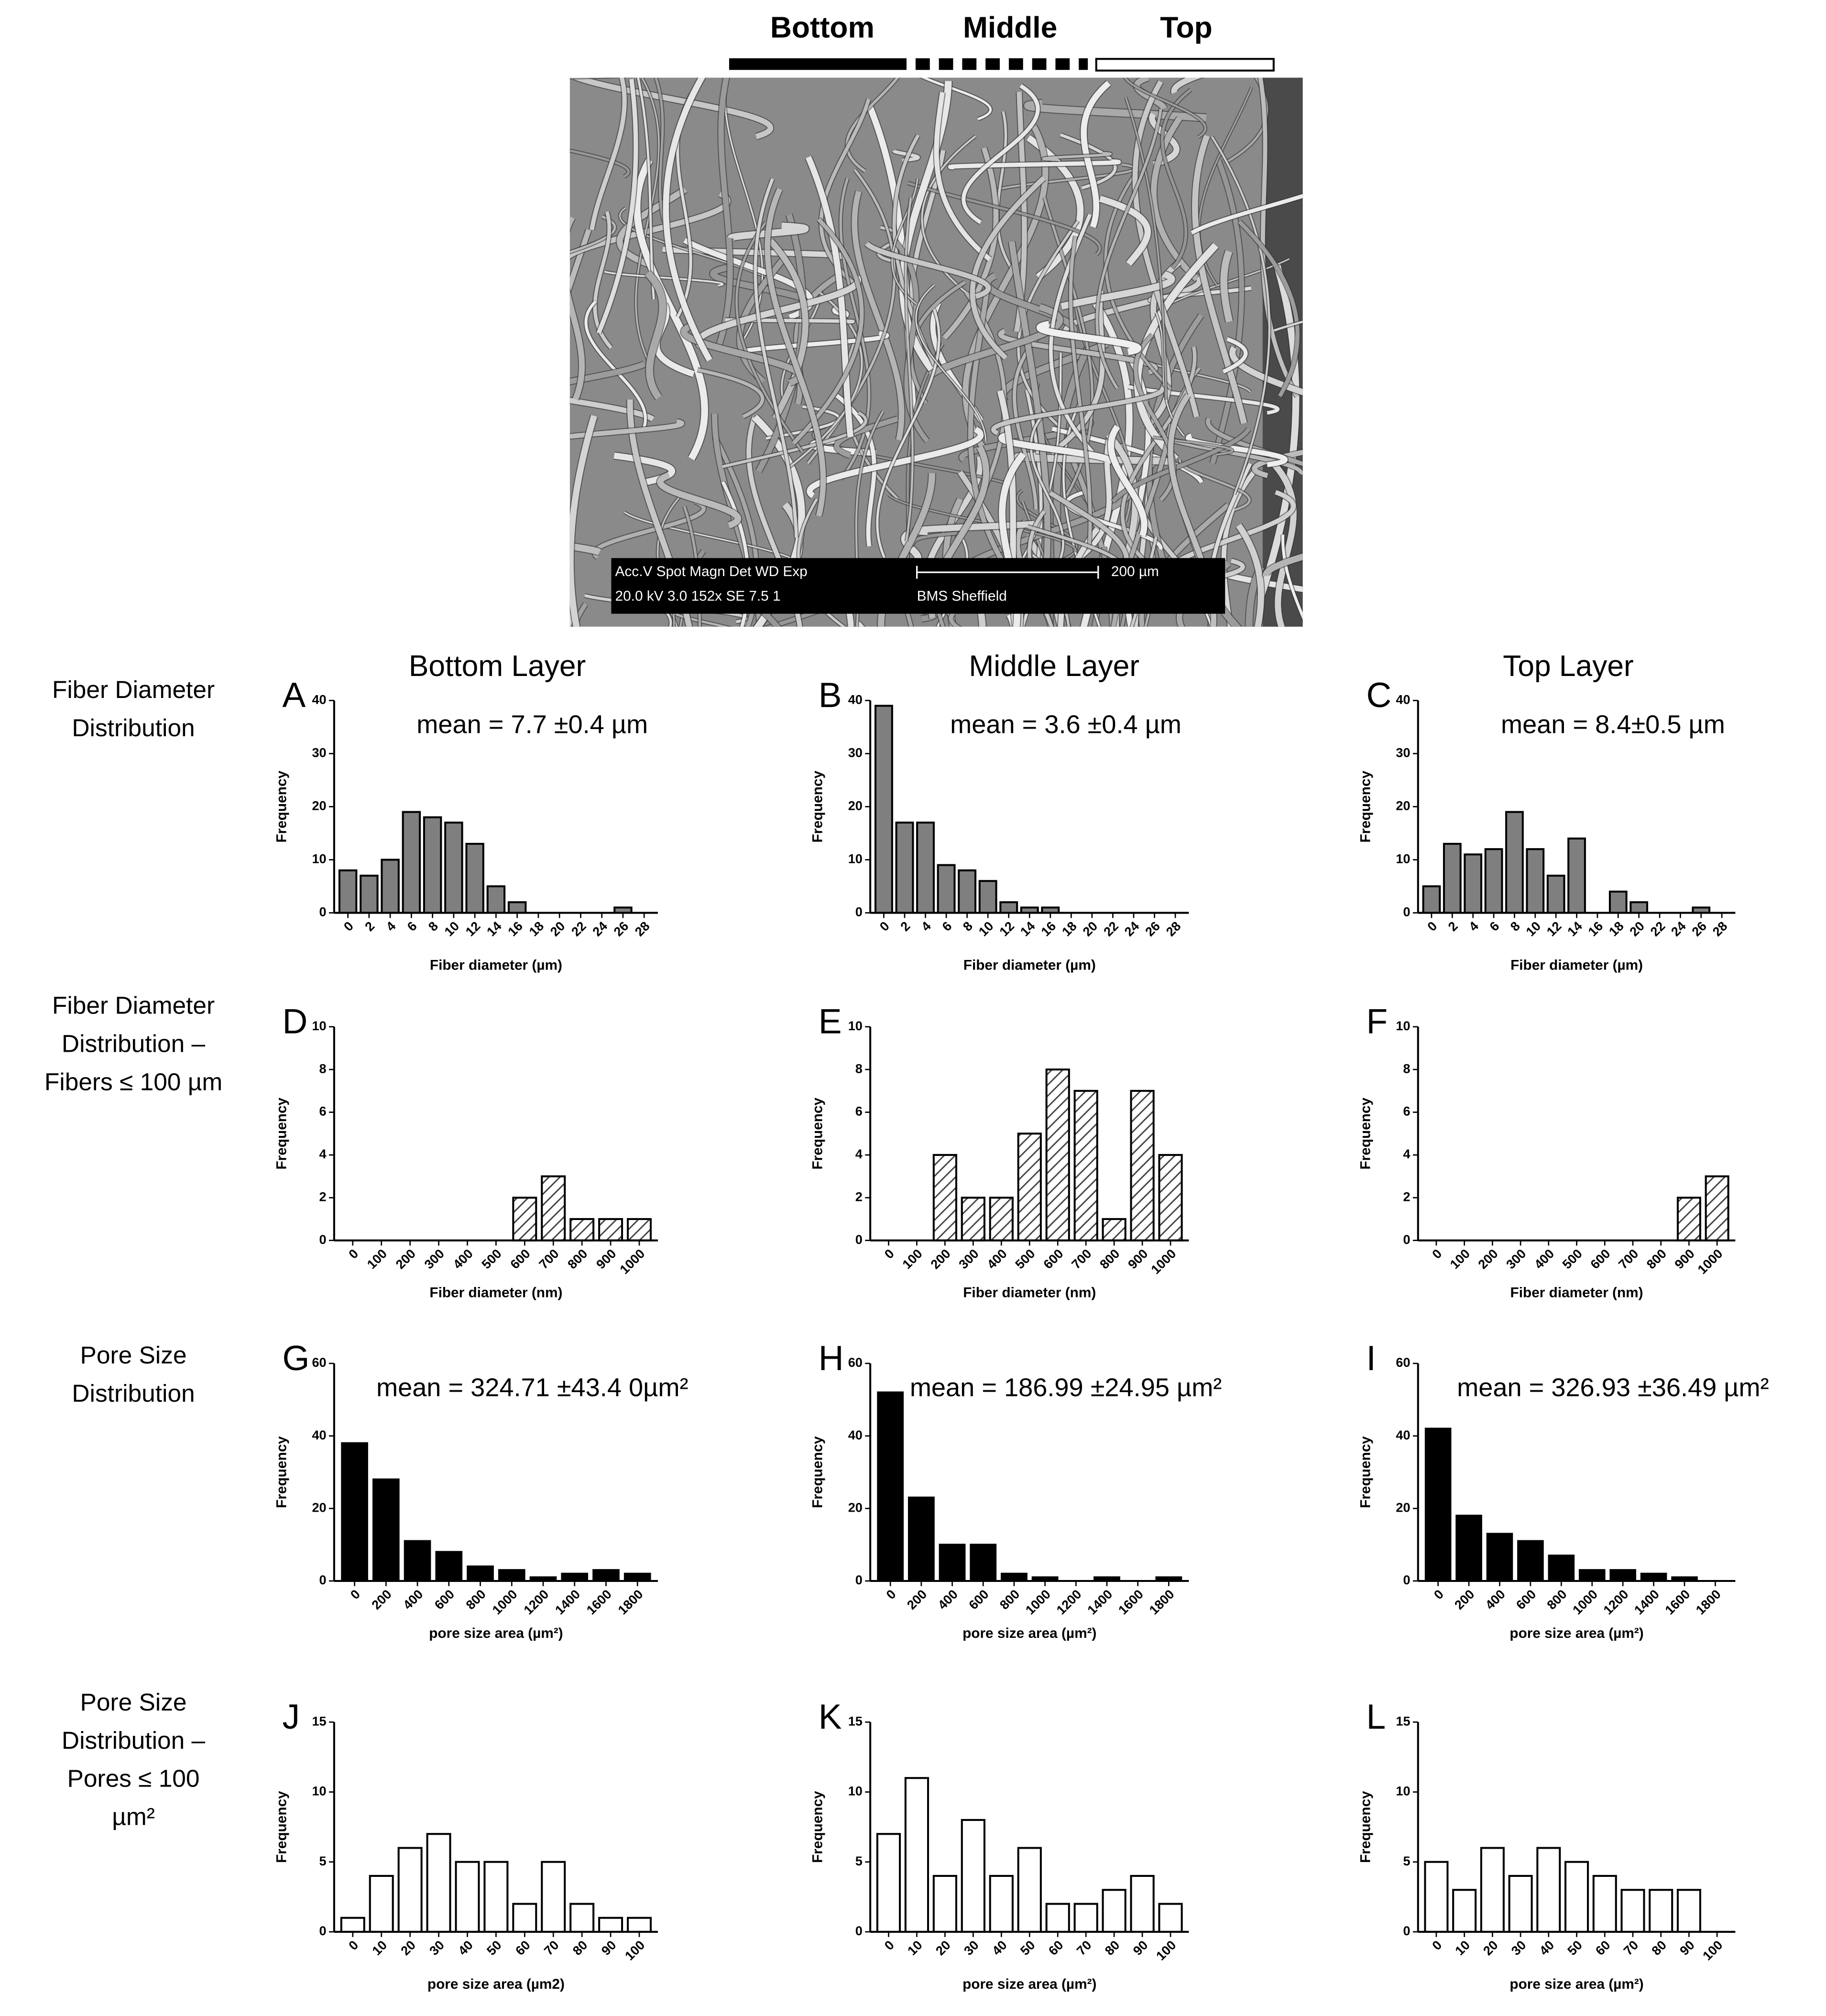  What do you see at coordinates (319, 1025) in the screenshot?
I see `y-tick-label: 10` at bounding box center [319, 1025].